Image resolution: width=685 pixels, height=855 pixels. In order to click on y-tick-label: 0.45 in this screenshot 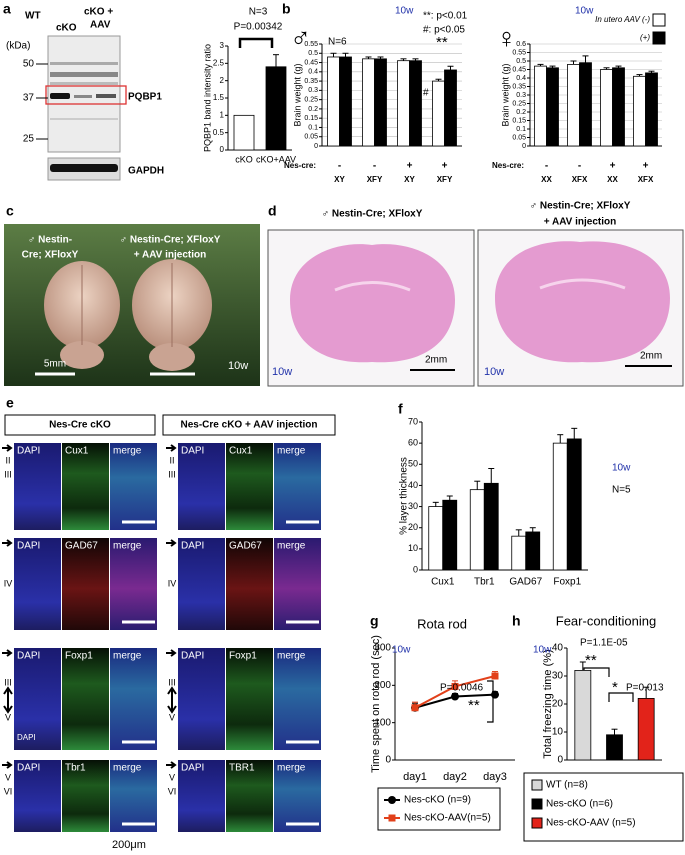, I will do `click(519, 69)`.